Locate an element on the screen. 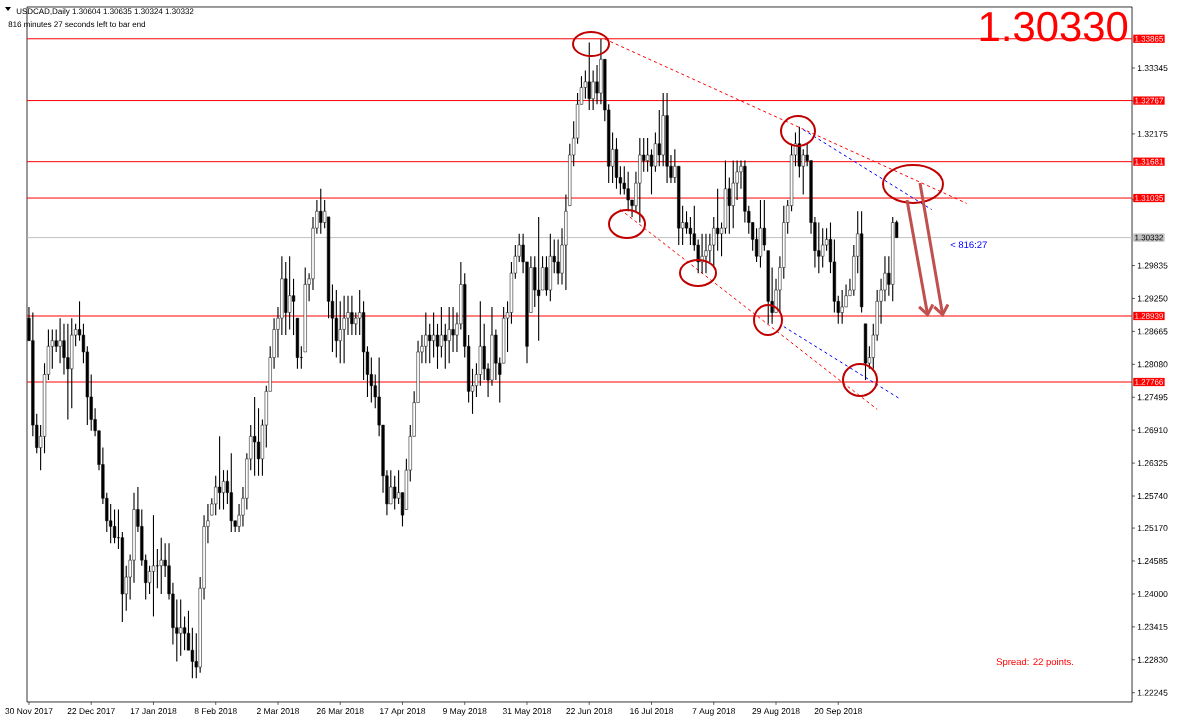 The height and width of the screenshot is (720, 1178). y-tick-label: 1.26910 is located at coordinates (1152, 430).